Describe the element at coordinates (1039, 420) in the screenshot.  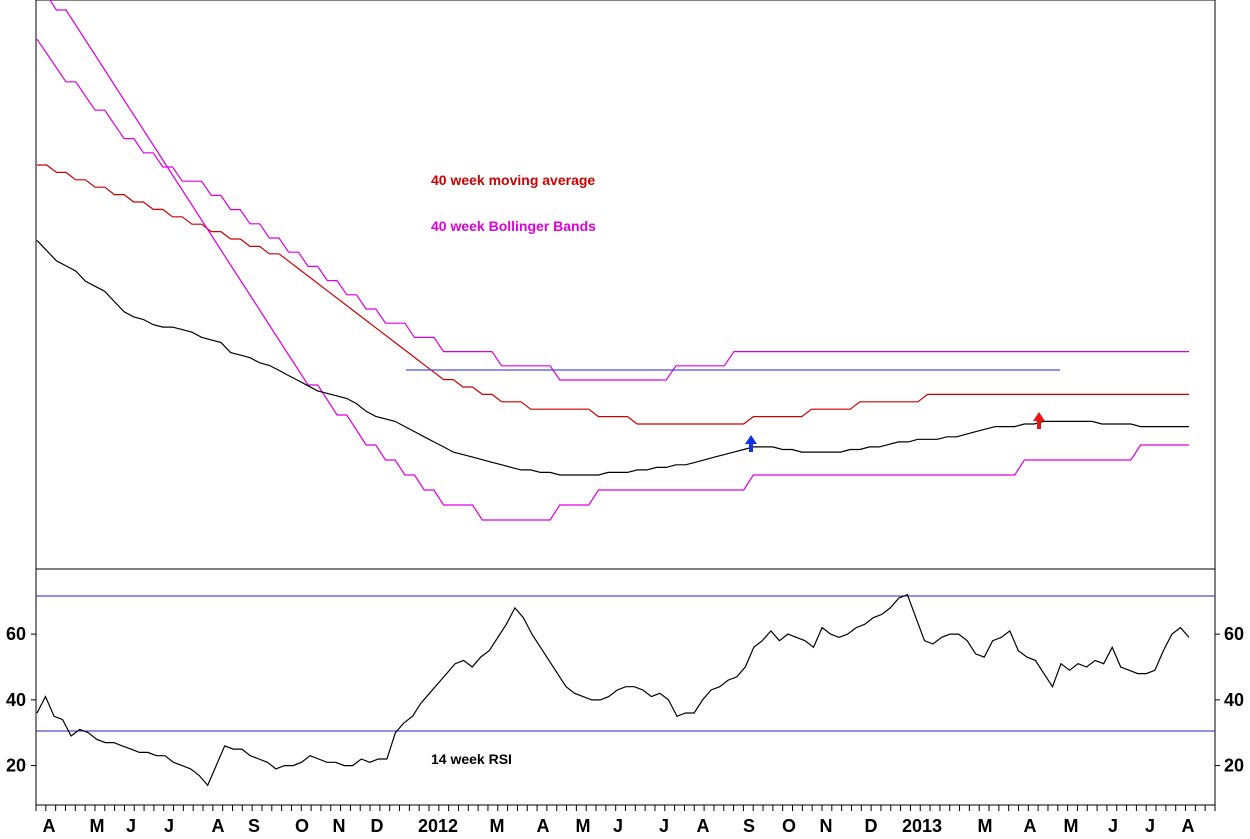
I see `red-up-arrow-icon` at that location.